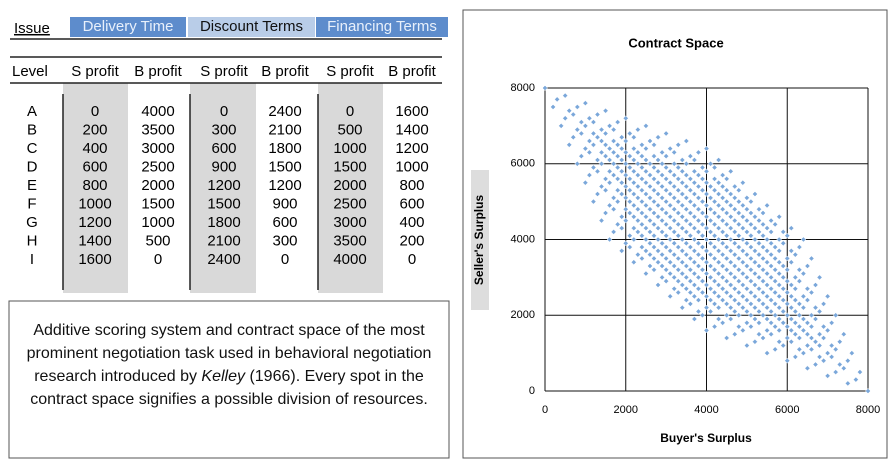  Describe the element at coordinates (411, 129) in the screenshot. I see `cell: 1400` at that location.